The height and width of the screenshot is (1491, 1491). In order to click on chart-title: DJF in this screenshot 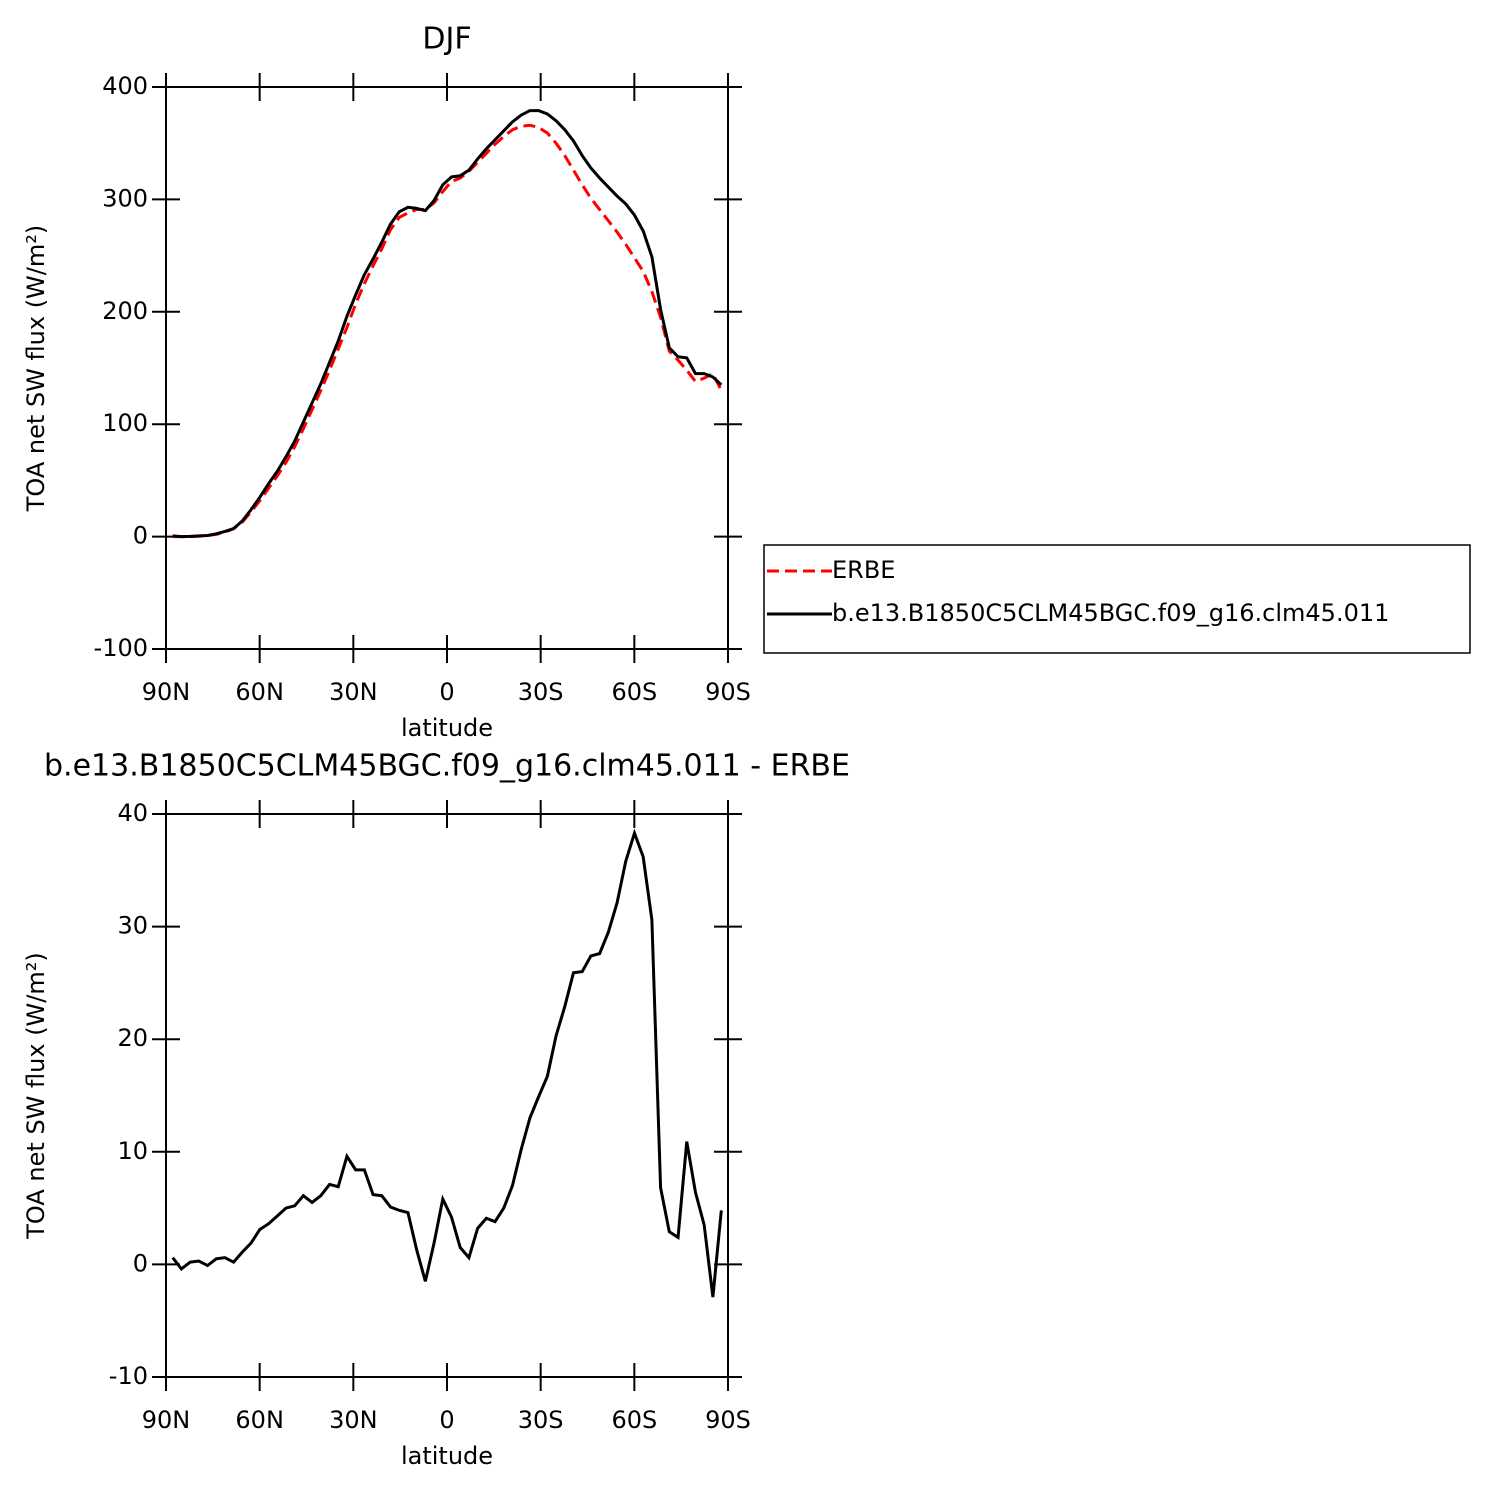, I will do `click(446, 39)`.